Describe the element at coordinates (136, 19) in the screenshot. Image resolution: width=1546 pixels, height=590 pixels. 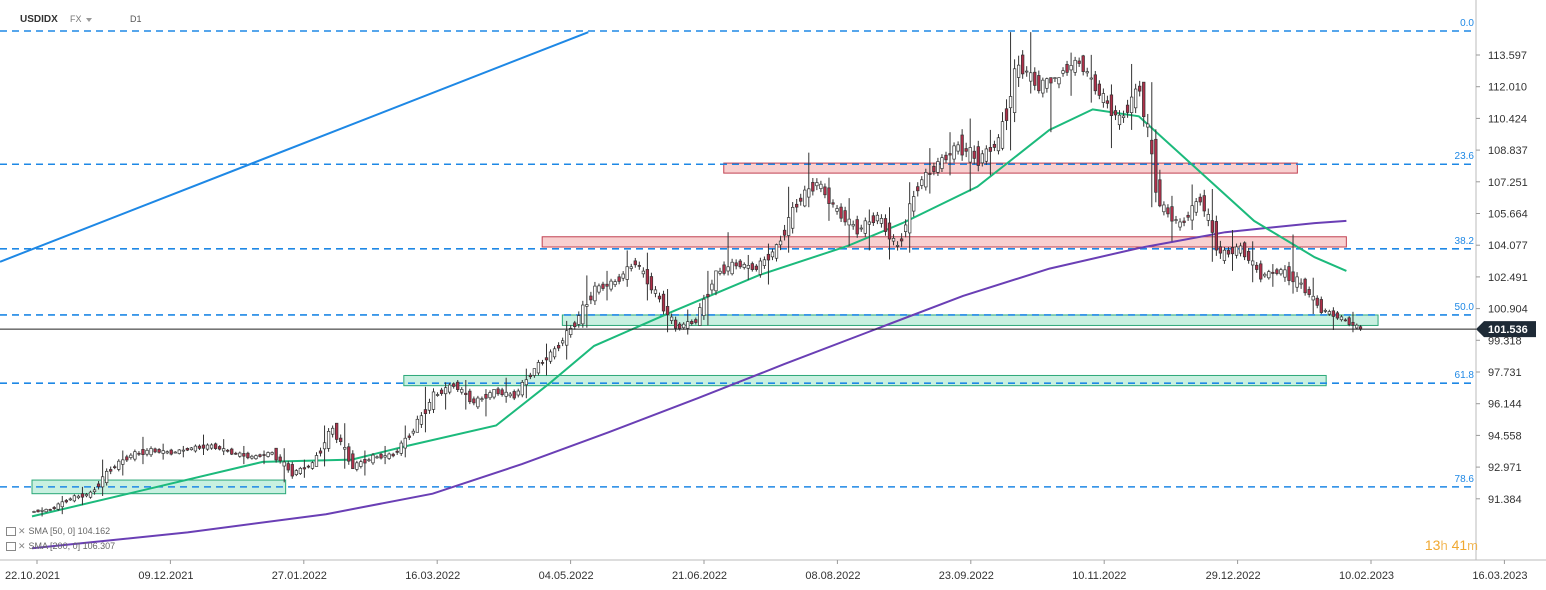
I see `timeframe-label: D1` at that location.